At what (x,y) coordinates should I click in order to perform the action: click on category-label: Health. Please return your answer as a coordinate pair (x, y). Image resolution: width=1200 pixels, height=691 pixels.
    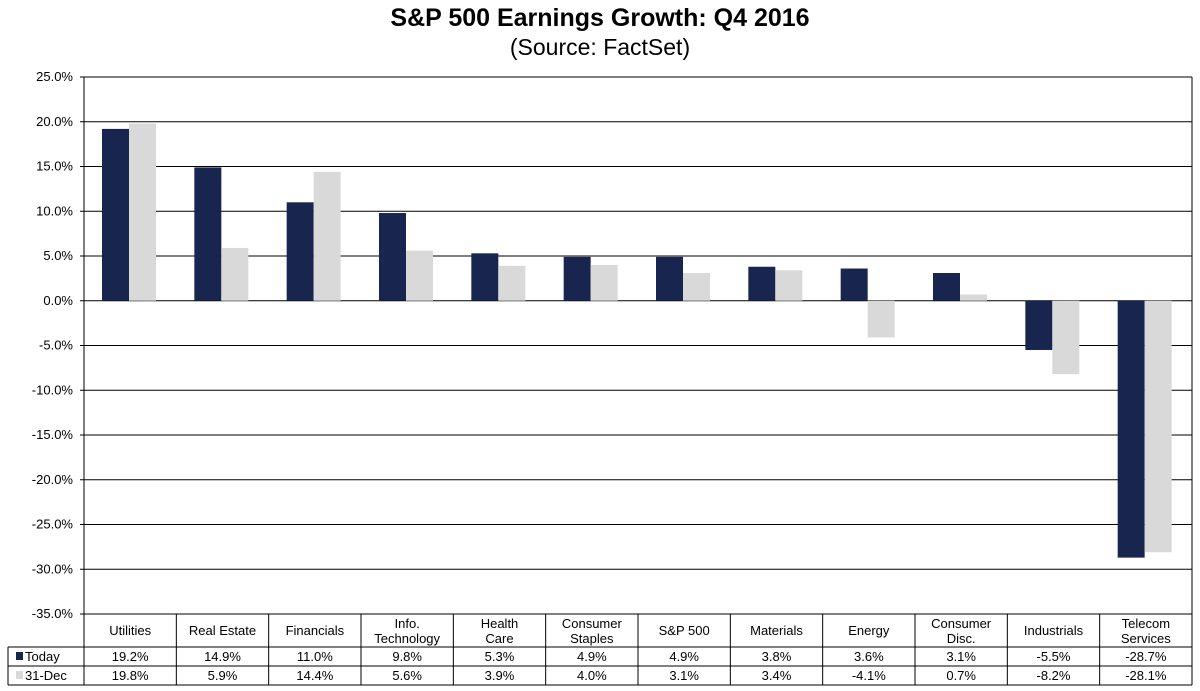
    Looking at the image, I should click on (500, 623).